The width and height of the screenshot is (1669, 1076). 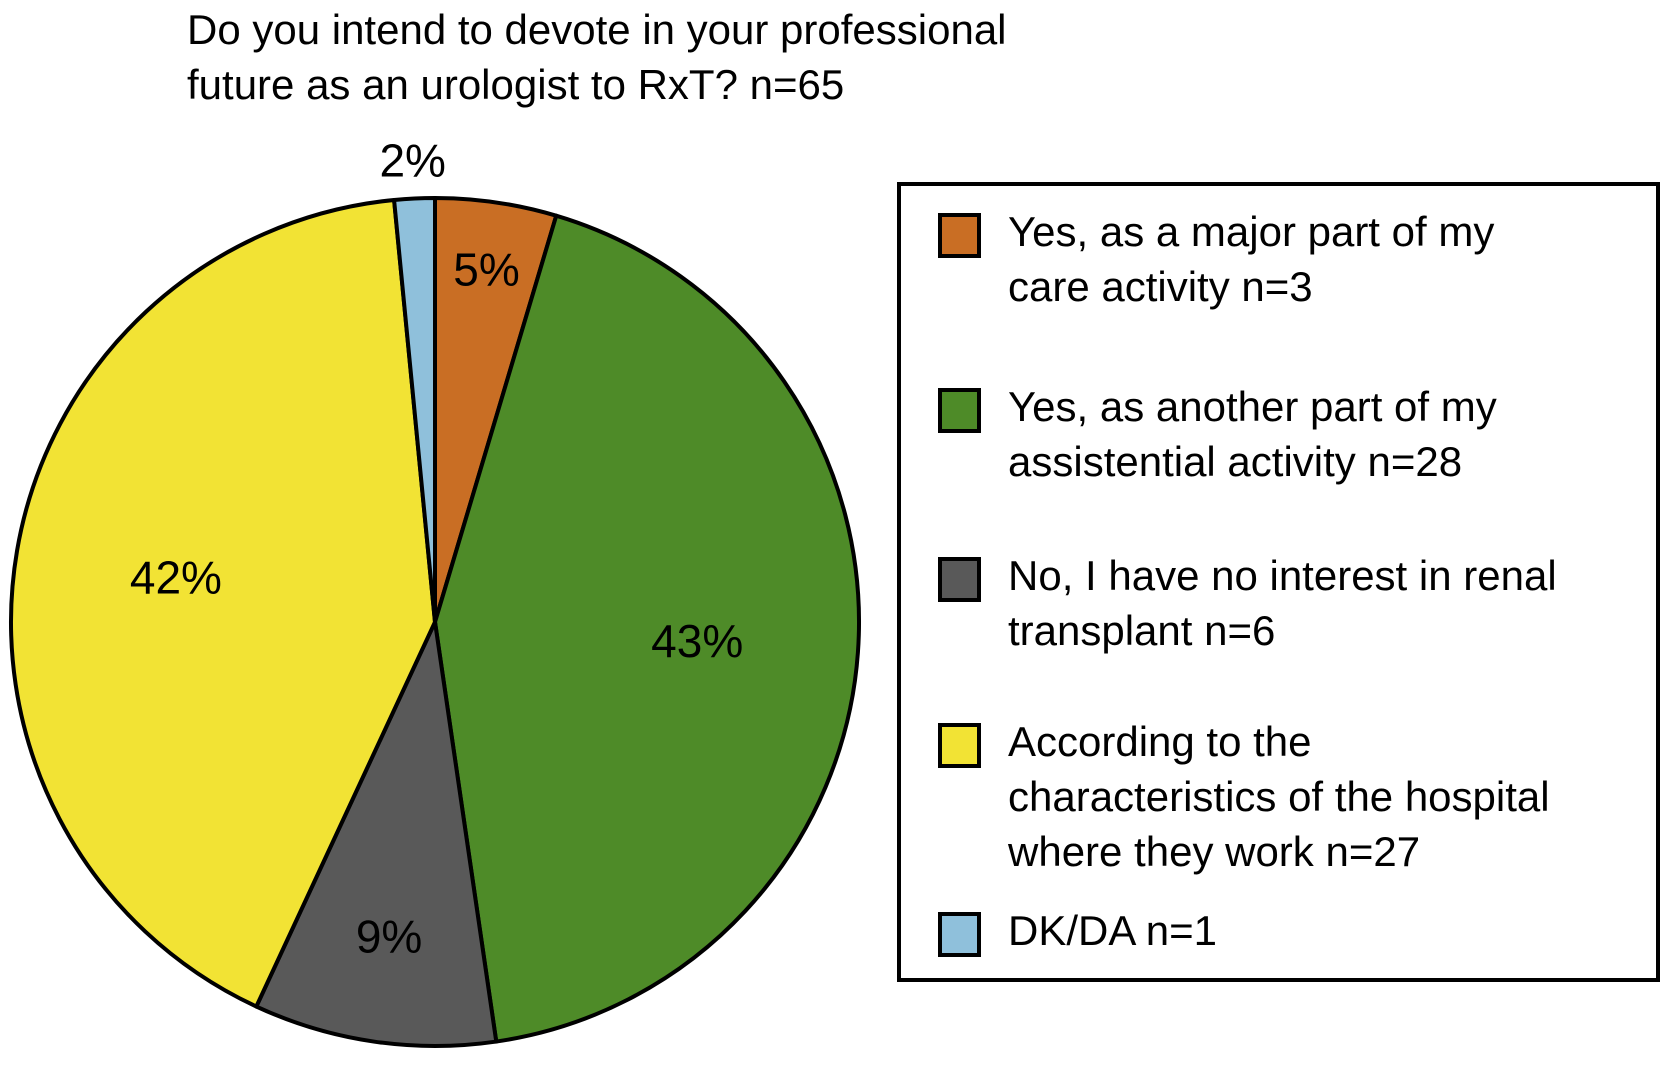 What do you see at coordinates (697, 641) in the screenshot?
I see `pie-slice-label-another-assistential: 43%` at bounding box center [697, 641].